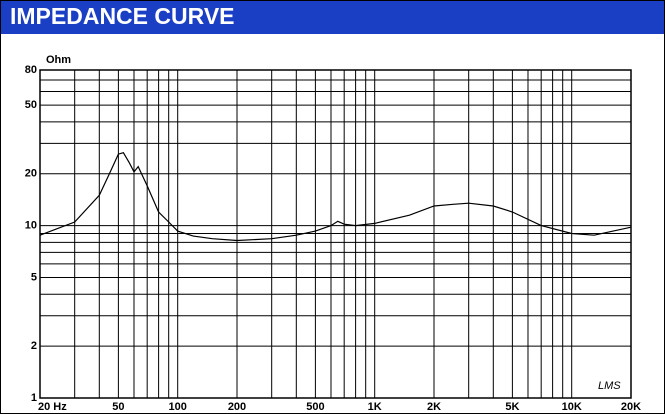 This screenshot has height=414, width=665. I want to click on x-tick-label: 10K, so click(572, 407).